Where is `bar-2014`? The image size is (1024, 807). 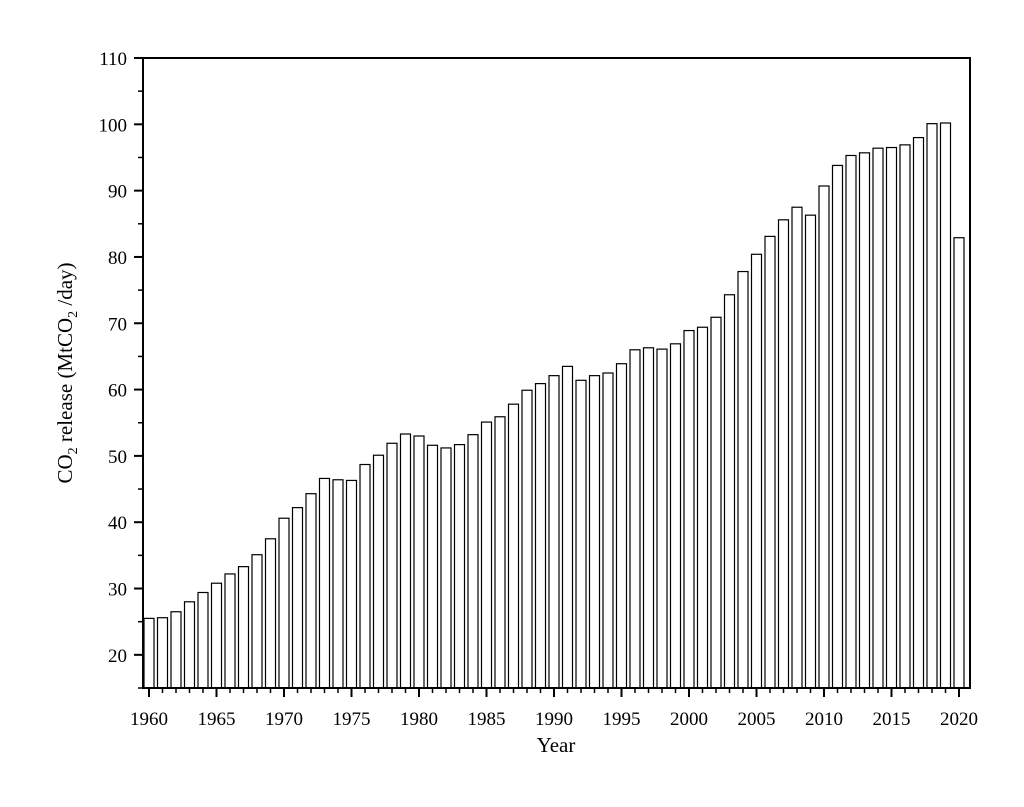 bar-2014 is located at coordinates (878, 418).